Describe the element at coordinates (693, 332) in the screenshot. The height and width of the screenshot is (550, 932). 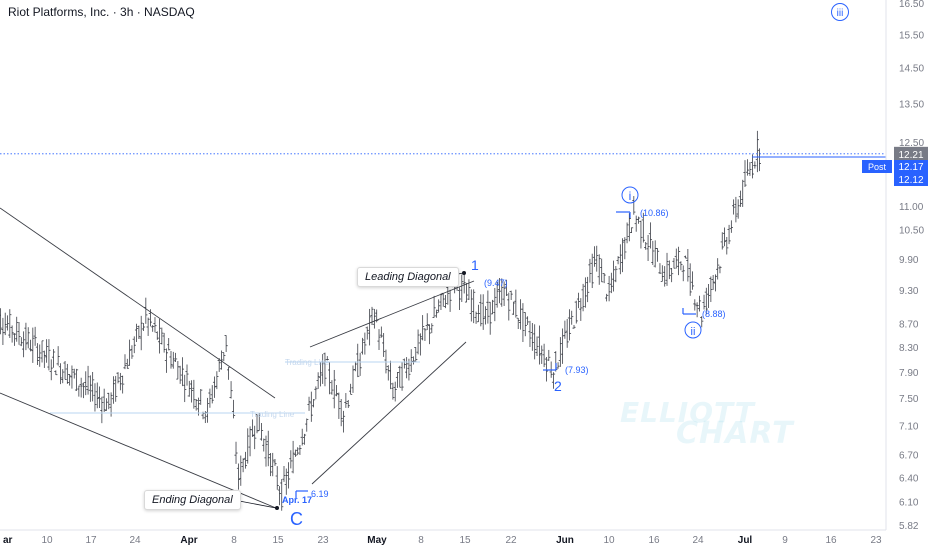
I see `wave-ii-label: ii` at that location.